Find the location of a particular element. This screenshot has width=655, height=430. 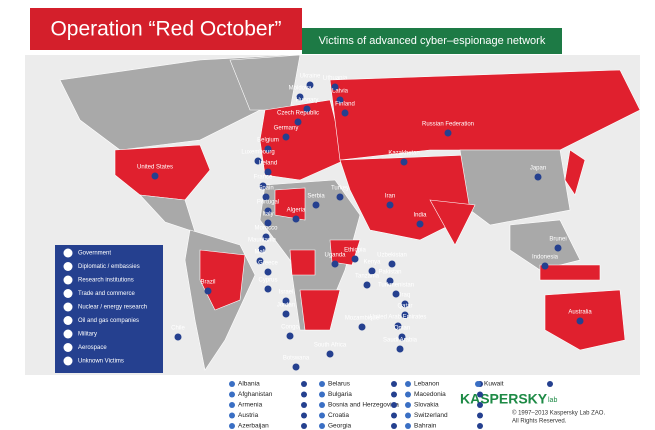

legend-label: Military is located at coordinates (87, 335).